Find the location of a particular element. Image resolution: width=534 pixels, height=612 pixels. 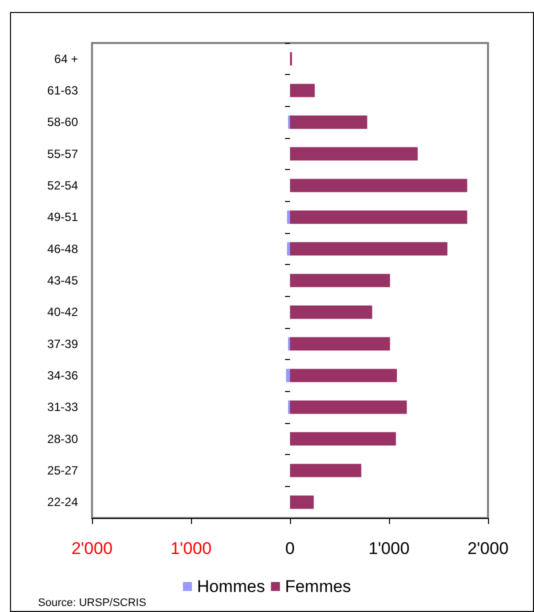

y-tick-label: 34-36 is located at coordinates (62, 375).